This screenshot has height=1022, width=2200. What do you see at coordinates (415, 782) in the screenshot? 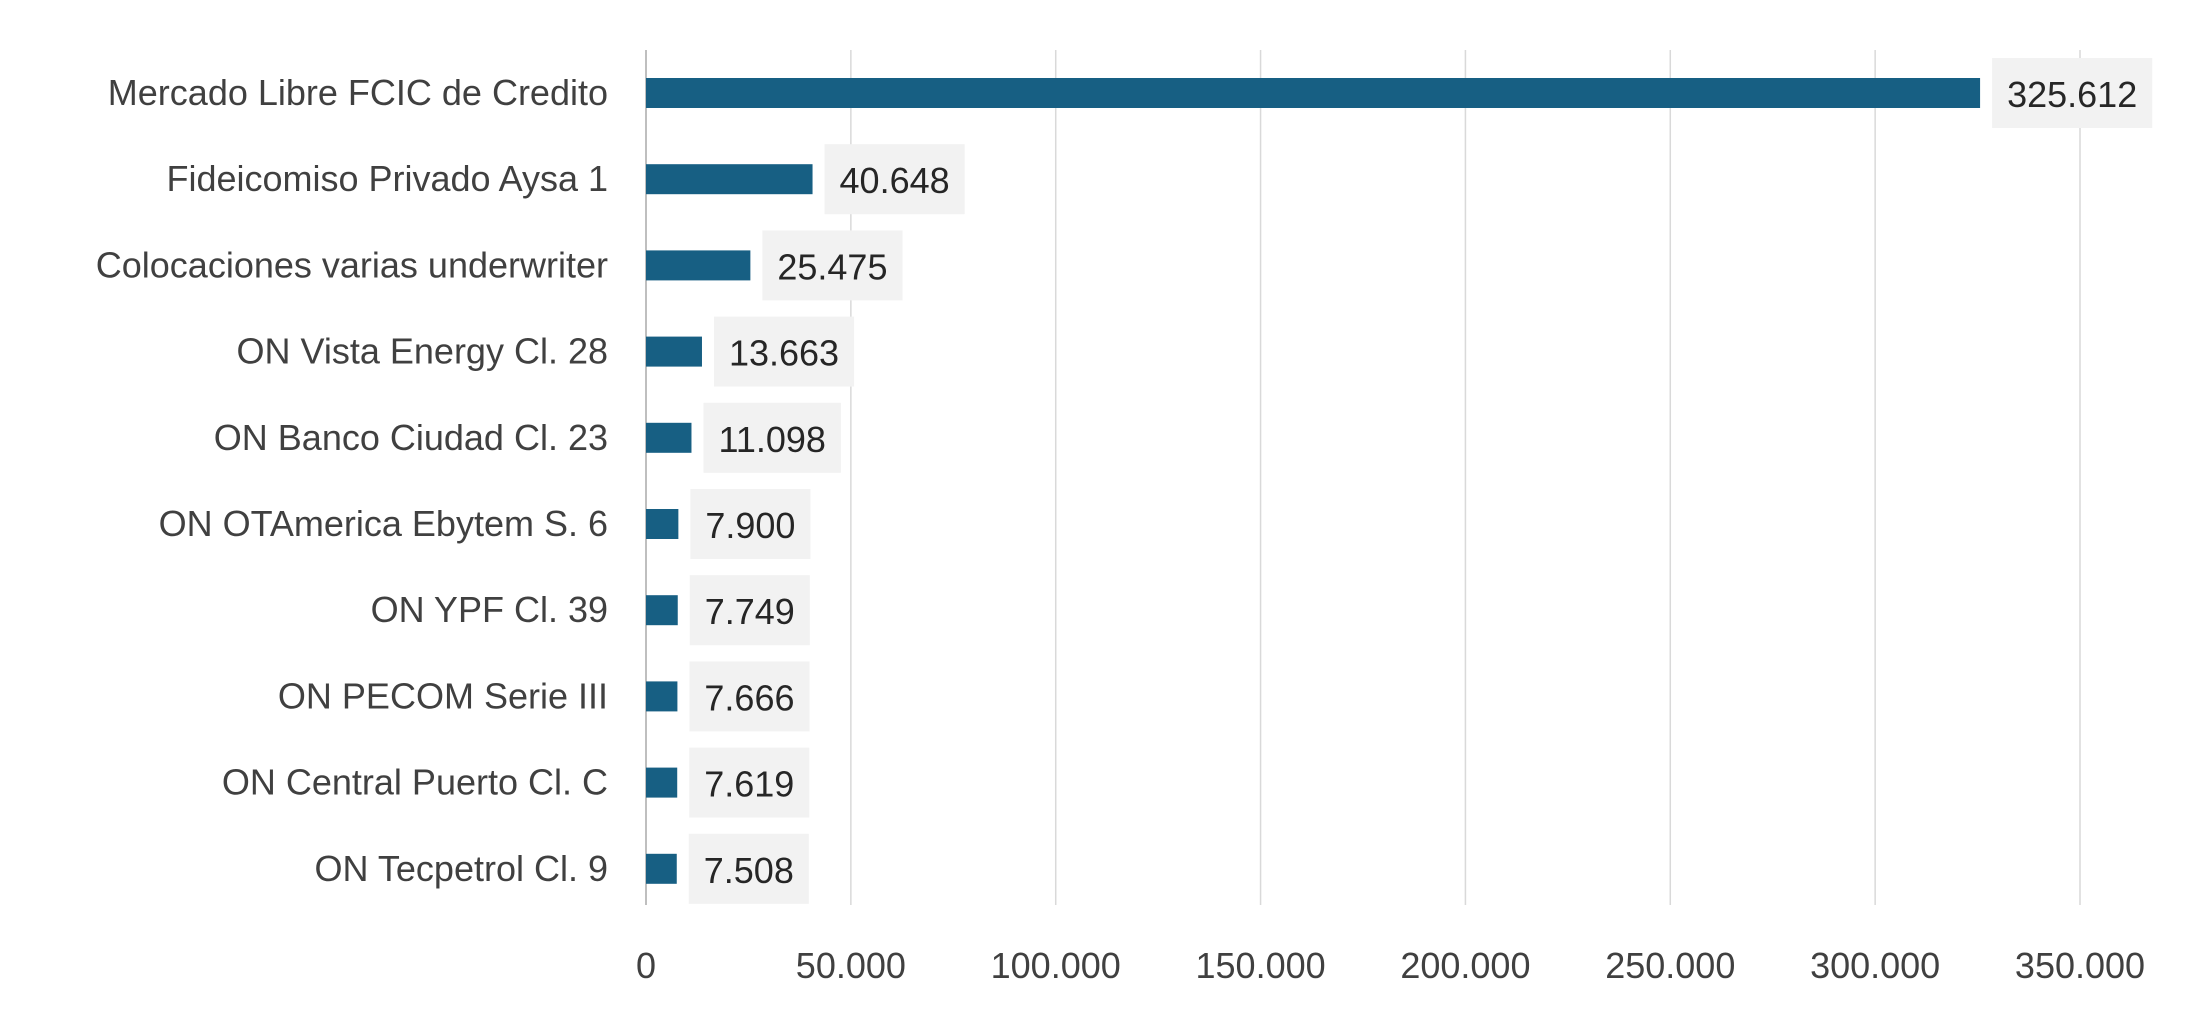
I see `category-label: ON Central Puerto Cl. C` at bounding box center [415, 782].